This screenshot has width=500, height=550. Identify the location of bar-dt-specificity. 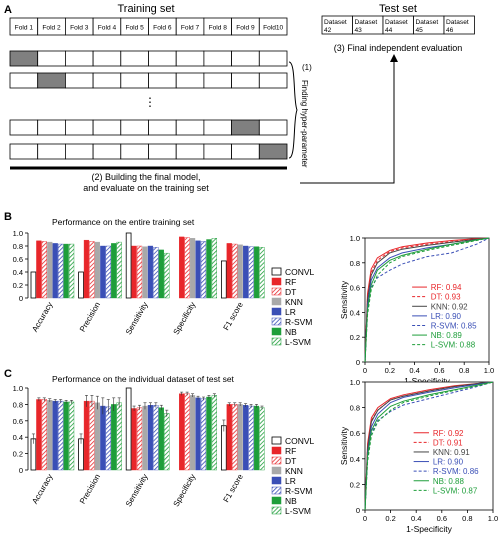
(187, 432).